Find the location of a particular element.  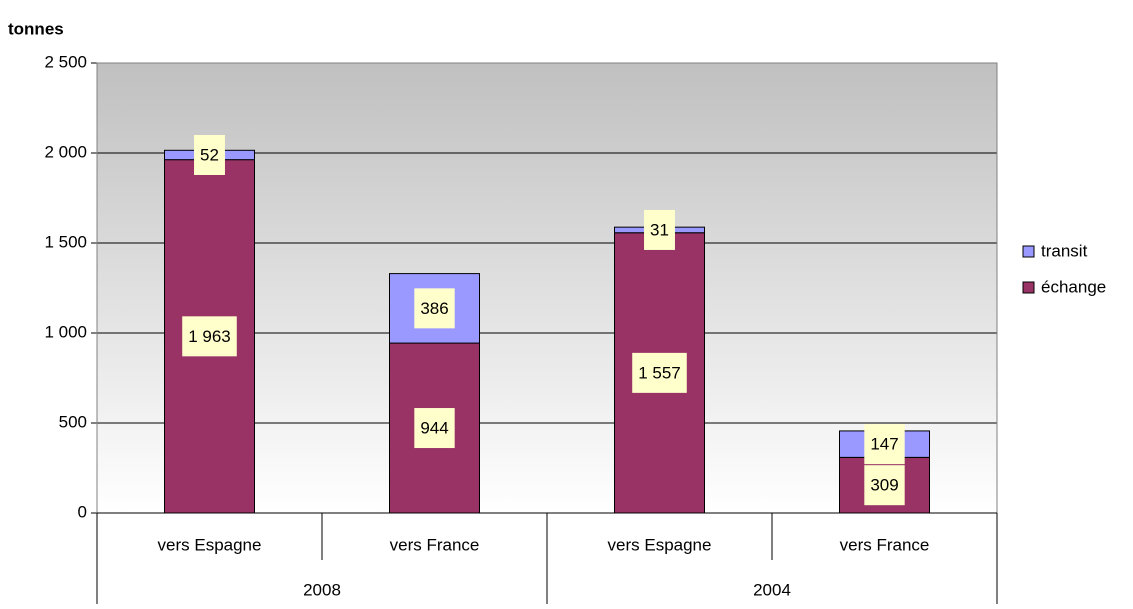

y-tick-label: 1 500 is located at coordinates (65, 241).